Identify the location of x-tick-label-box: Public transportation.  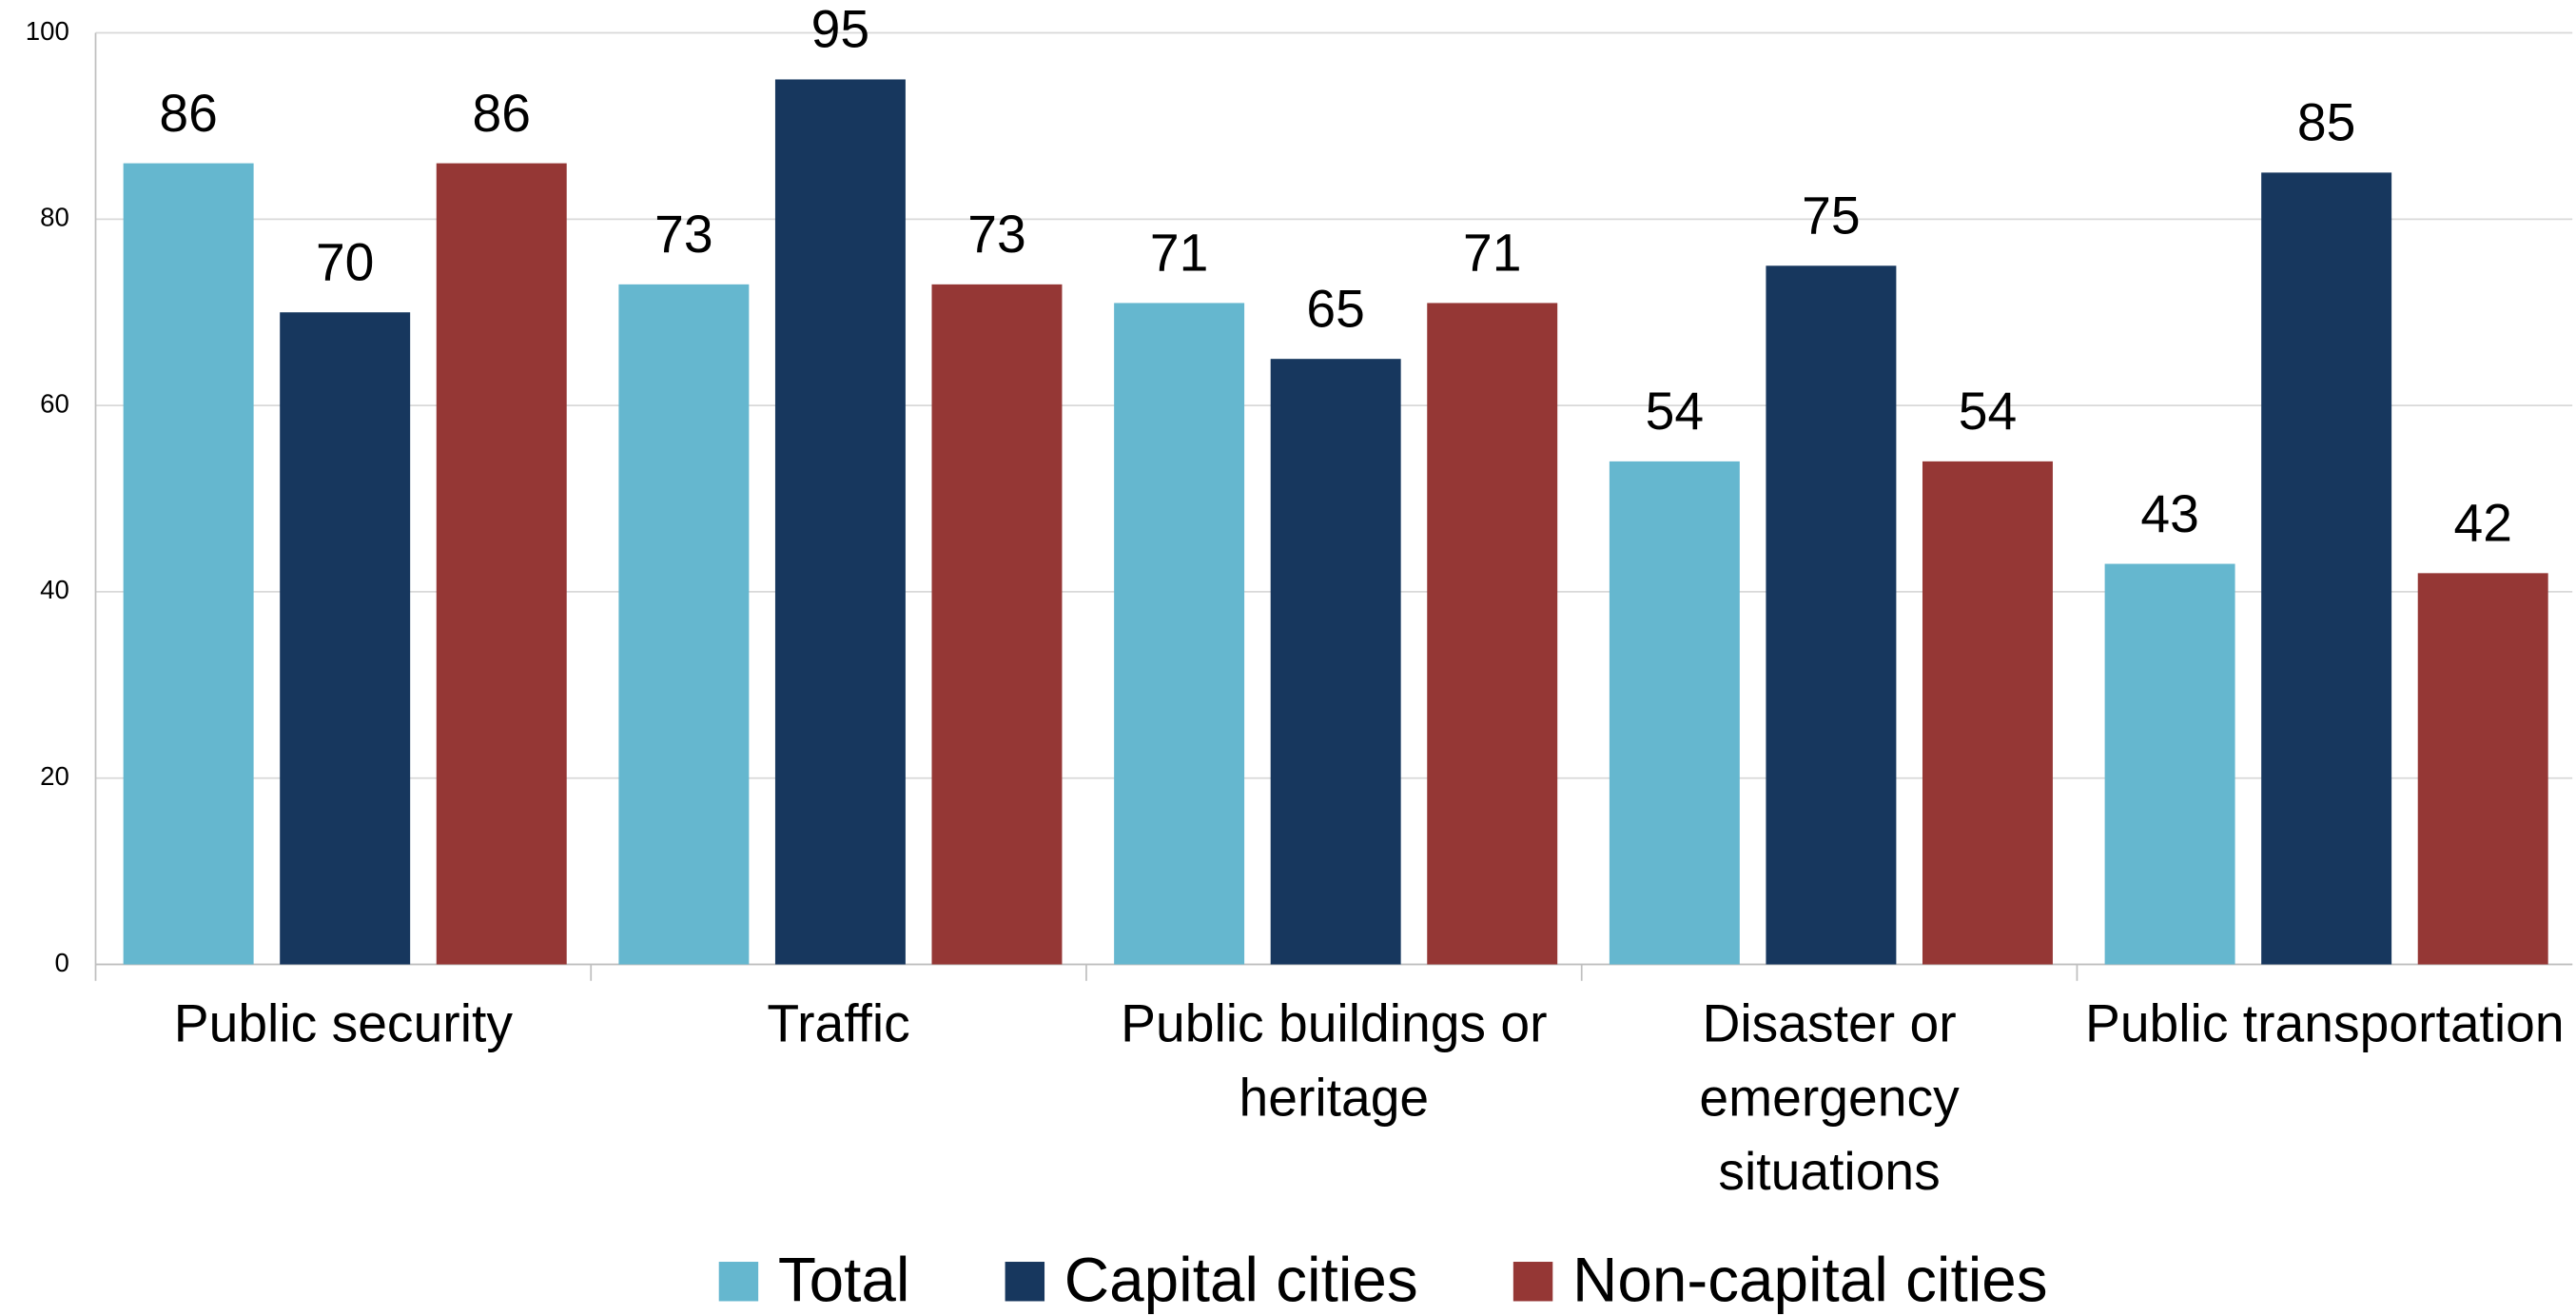
(2324, 1023).